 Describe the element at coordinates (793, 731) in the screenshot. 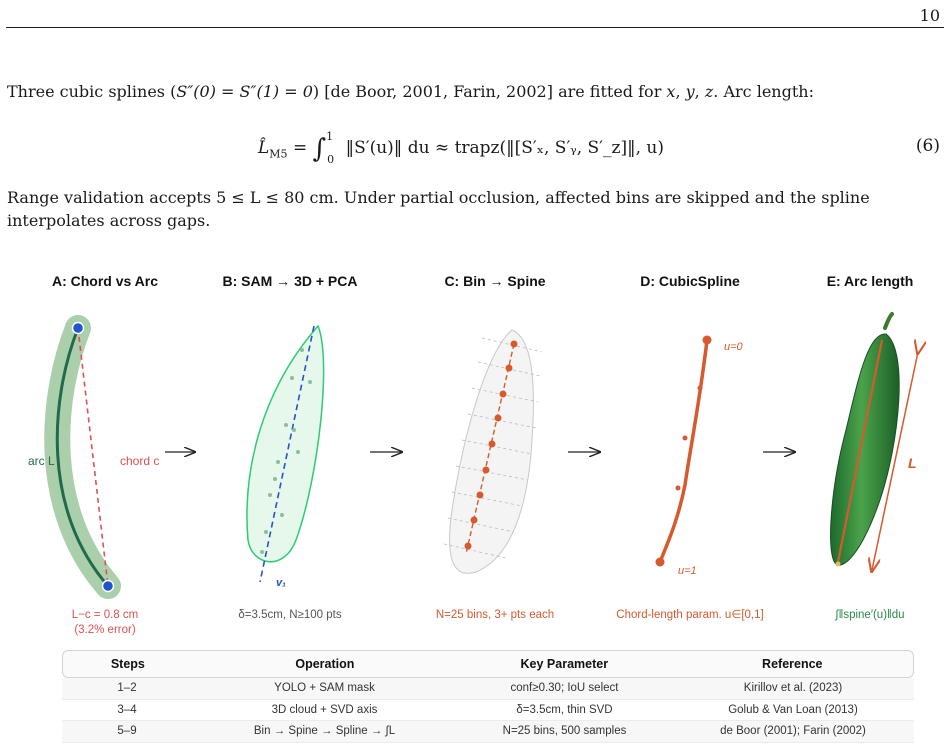

I see `cell: de Boor (2001); Farin (2002)` at that location.